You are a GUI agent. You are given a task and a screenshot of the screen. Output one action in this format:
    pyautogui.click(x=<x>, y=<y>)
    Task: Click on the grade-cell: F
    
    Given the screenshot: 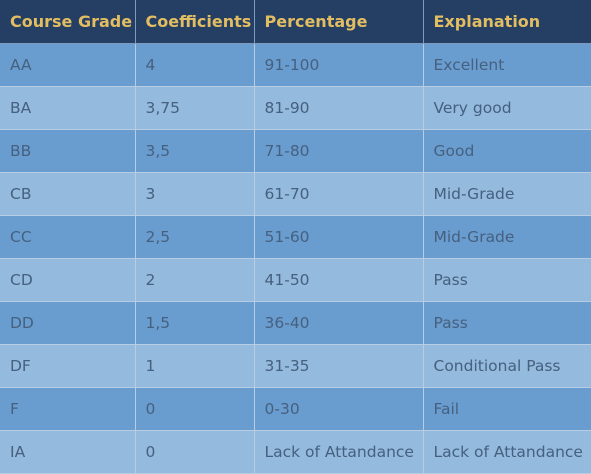 What is the action you would take?
    pyautogui.click(x=68, y=409)
    